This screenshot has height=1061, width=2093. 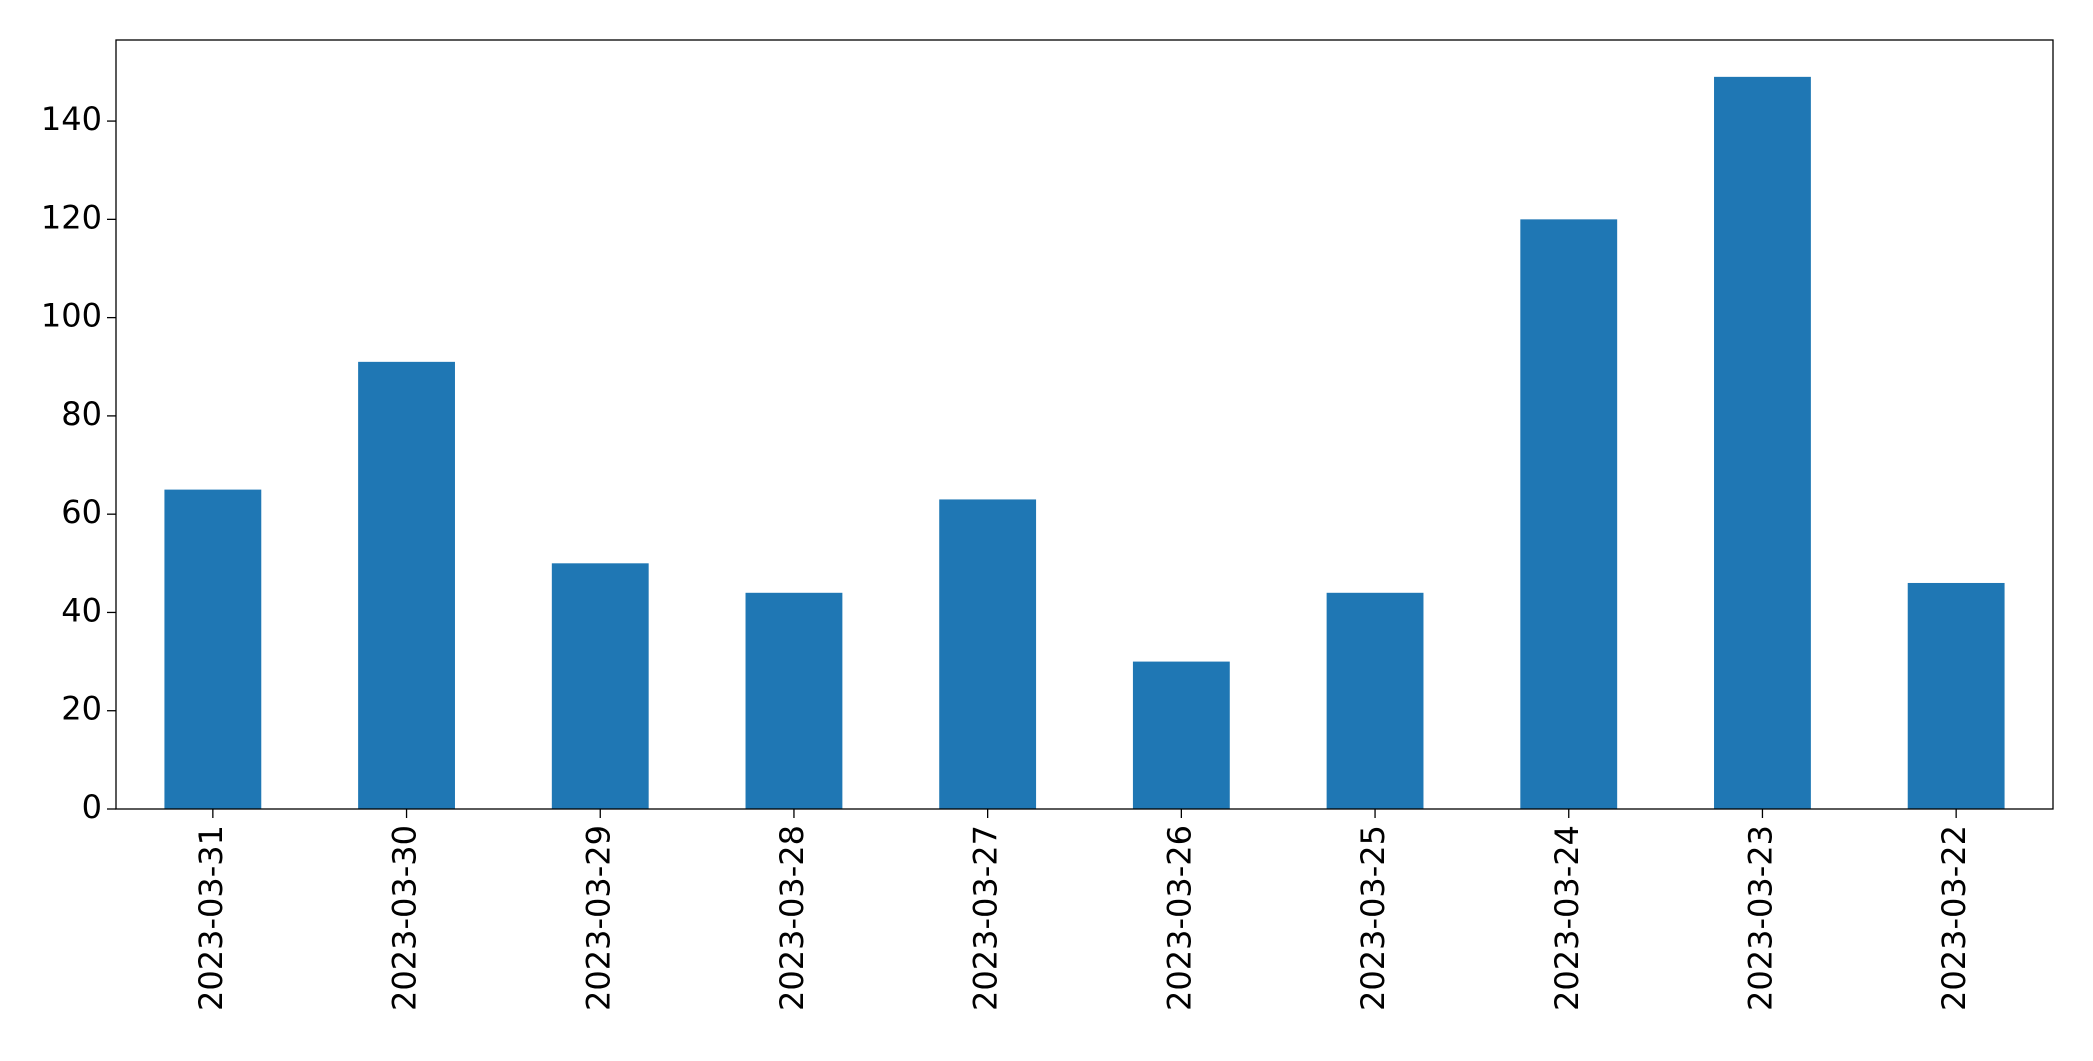 What do you see at coordinates (71, 316) in the screenshot?
I see `y-tick-label: 100` at bounding box center [71, 316].